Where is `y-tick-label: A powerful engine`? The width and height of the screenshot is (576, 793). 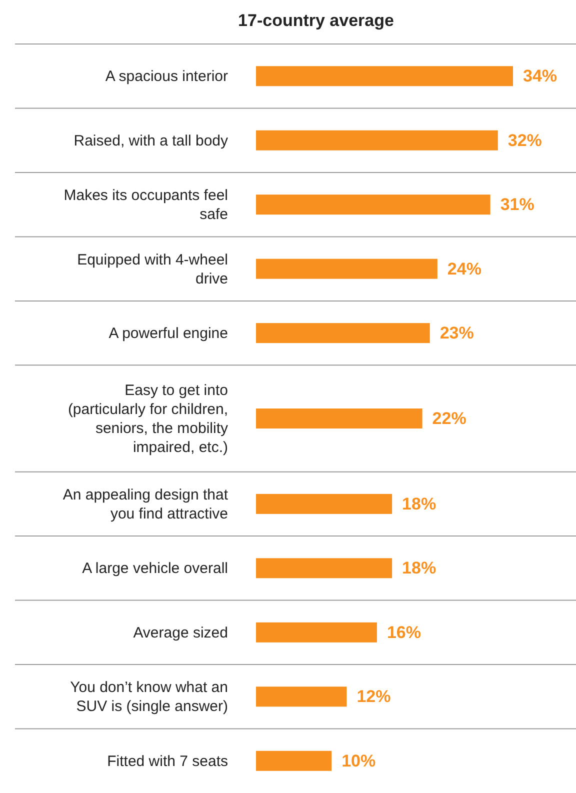
y-tick-label: A powerful engine is located at coordinates (168, 333).